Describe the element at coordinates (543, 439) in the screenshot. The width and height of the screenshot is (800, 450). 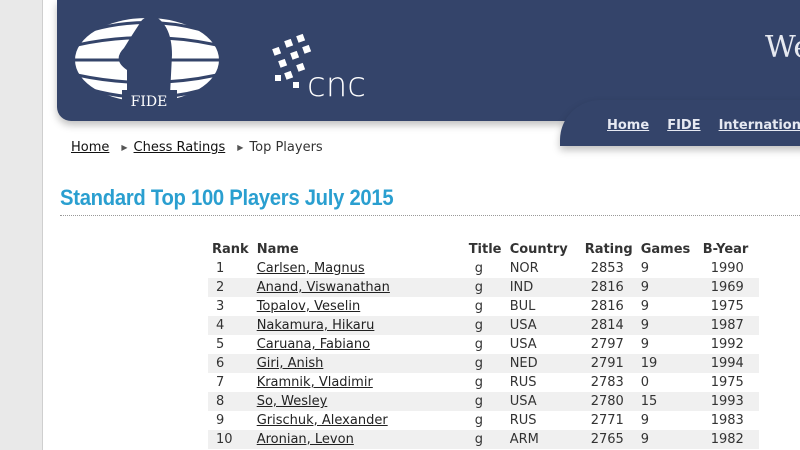
I see `cell-country: ARM` at that location.